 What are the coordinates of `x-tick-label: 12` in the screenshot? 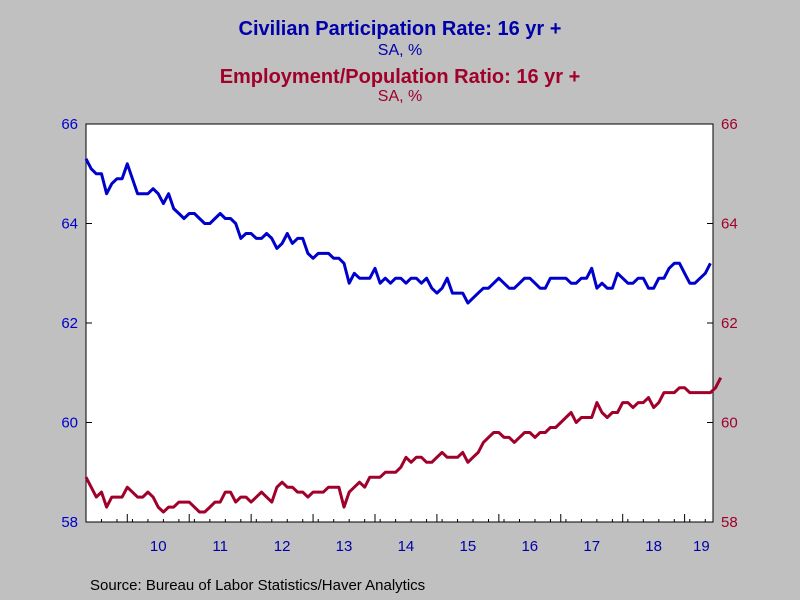 It's located at (282, 546).